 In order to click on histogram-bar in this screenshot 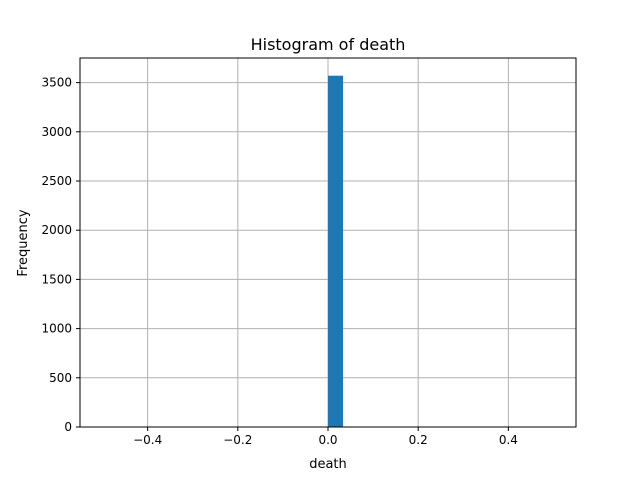, I will do `click(336, 251)`.